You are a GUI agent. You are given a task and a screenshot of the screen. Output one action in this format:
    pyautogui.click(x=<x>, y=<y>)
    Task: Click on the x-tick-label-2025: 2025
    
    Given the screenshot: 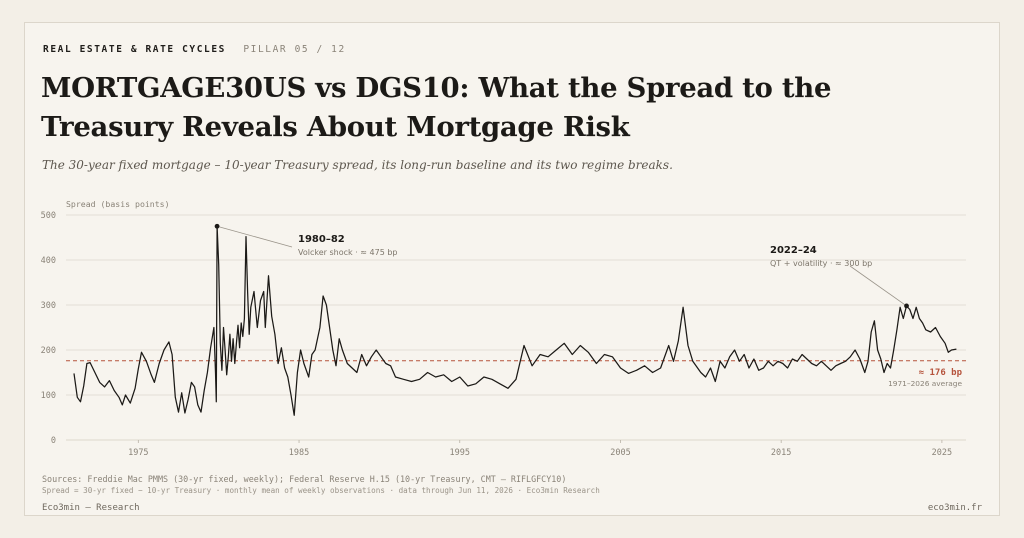 What is the action you would take?
    pyautogui.click(x=942, y=453)
    